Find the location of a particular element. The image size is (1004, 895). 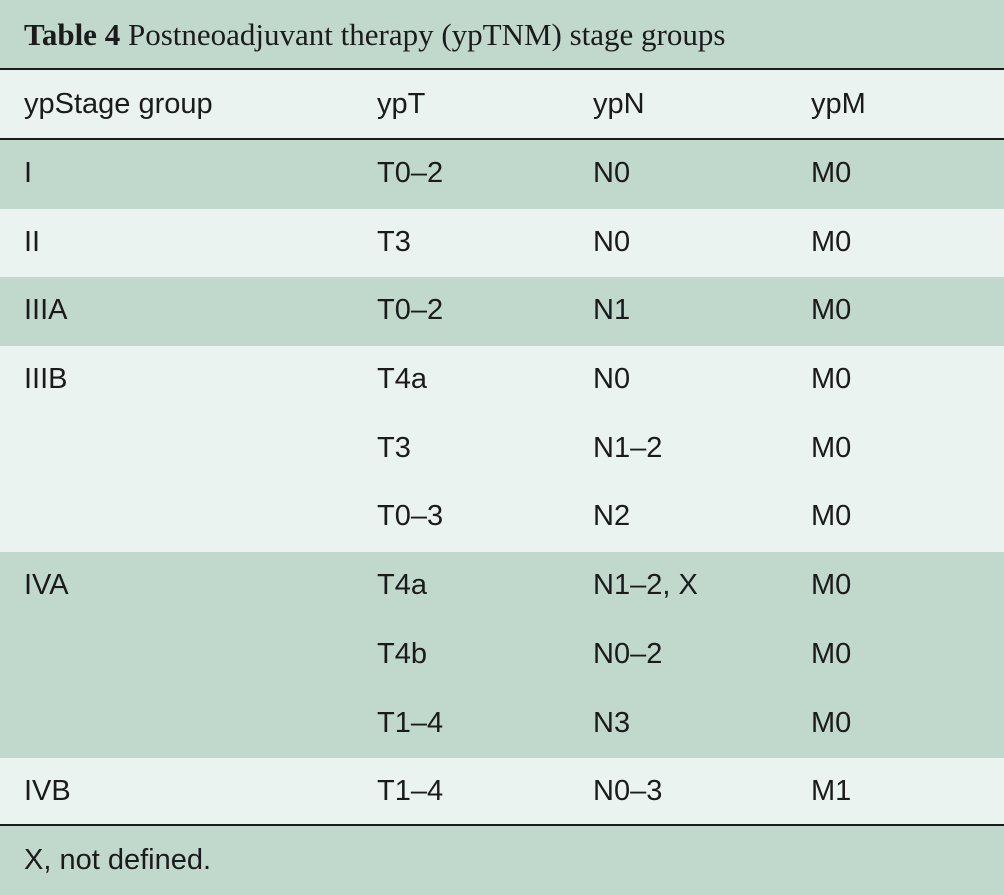

table-row: I T0–2 N0 M0 is located at coordinates (502, 174).